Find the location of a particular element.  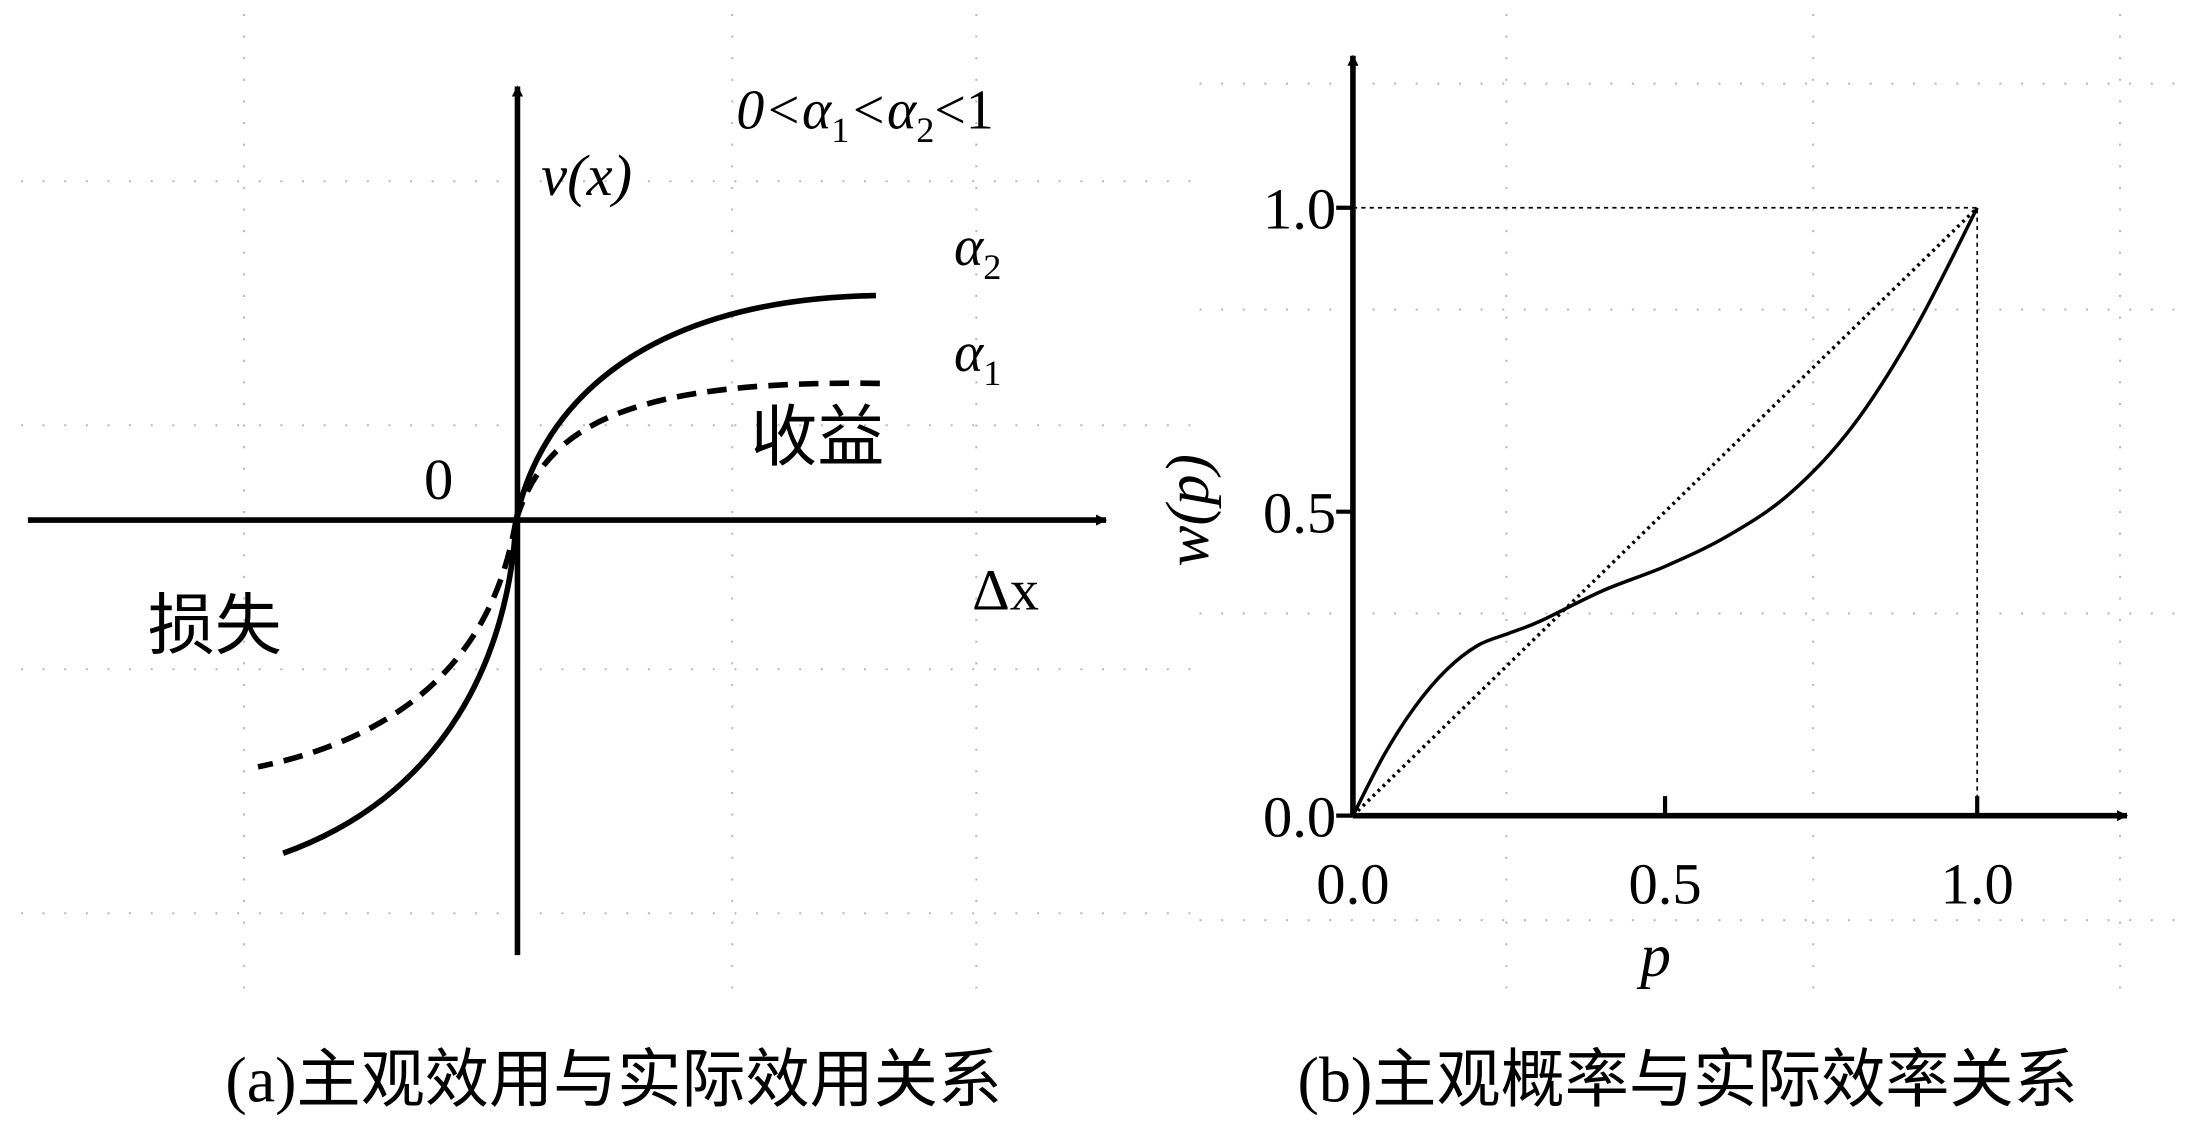

condition: 0<α1<α2<1 is located at coordinates (864, 114).